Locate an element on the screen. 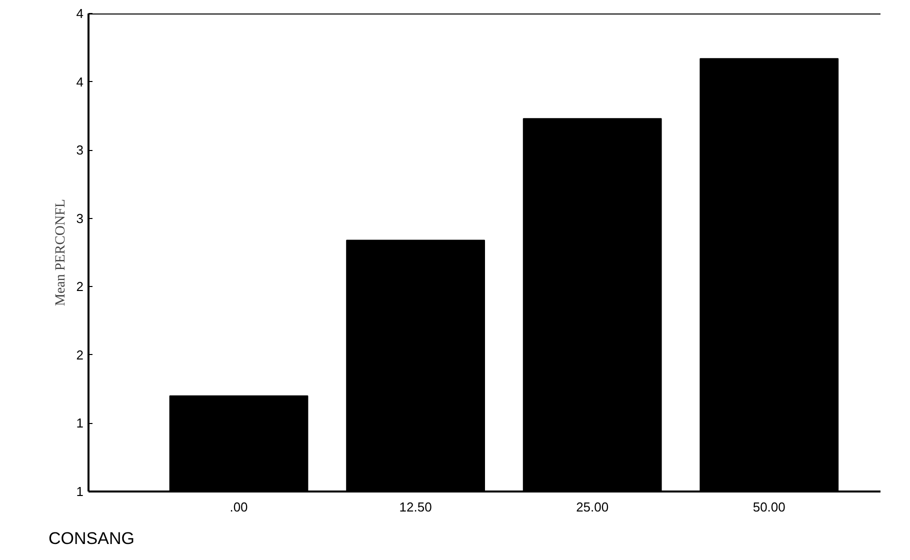  x-tick-label: 25.00 is located at coordinates (592, 507).